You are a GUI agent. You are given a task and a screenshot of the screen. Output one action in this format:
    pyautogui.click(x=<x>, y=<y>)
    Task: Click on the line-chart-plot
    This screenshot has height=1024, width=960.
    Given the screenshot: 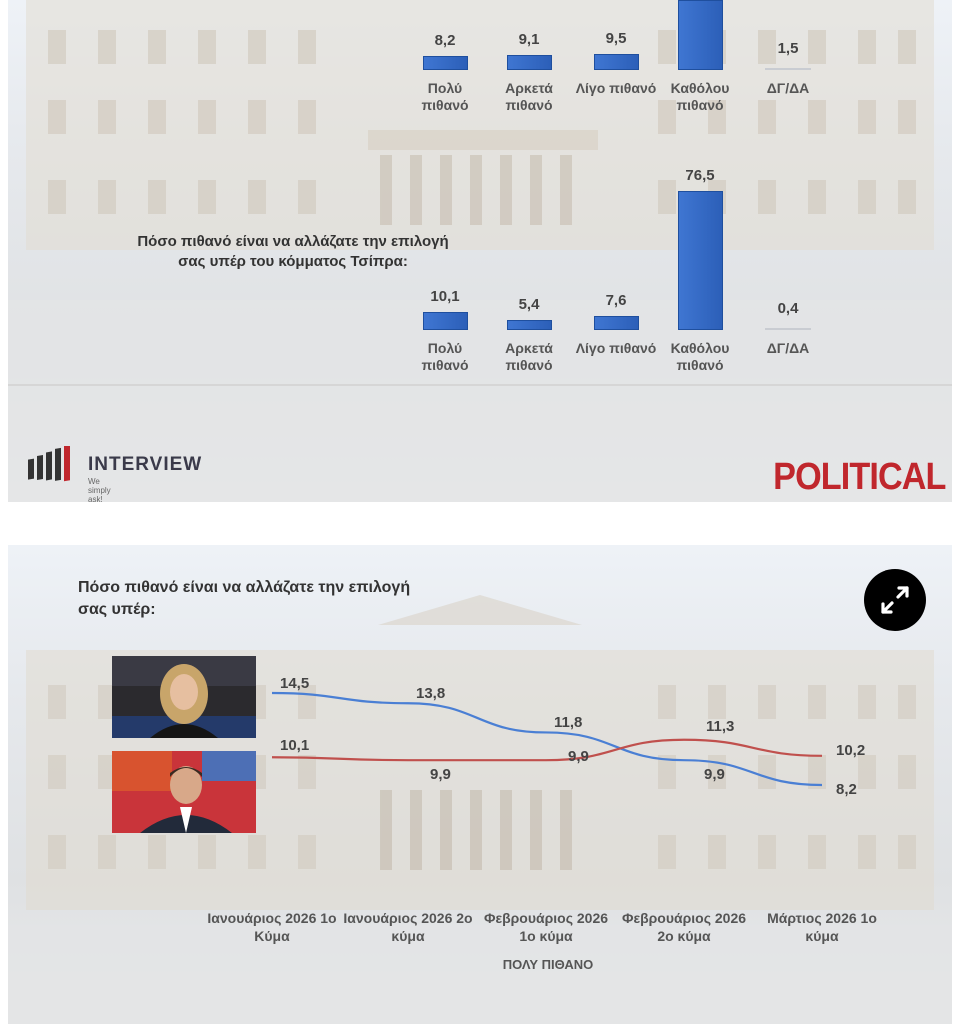 What is the action you would take?
    pyautogui.click(x=547, y=739)
    